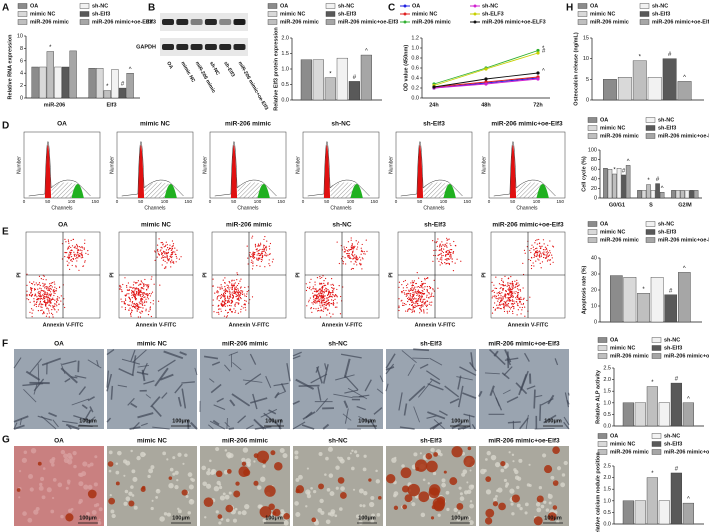  Describe the element at coordinates (630, 300) in the screenshot. I see `bar` at that location.